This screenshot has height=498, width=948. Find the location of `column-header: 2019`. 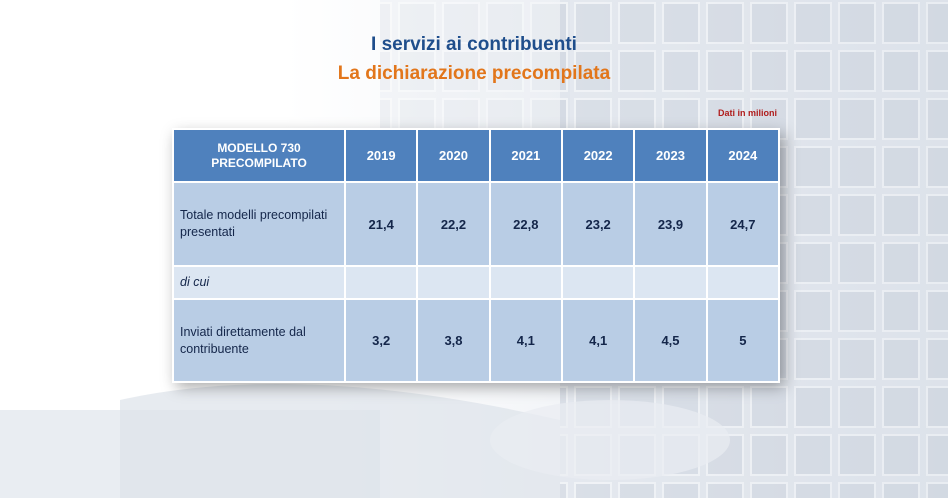

column-header: 2019 is located at coordinates (381, 155).